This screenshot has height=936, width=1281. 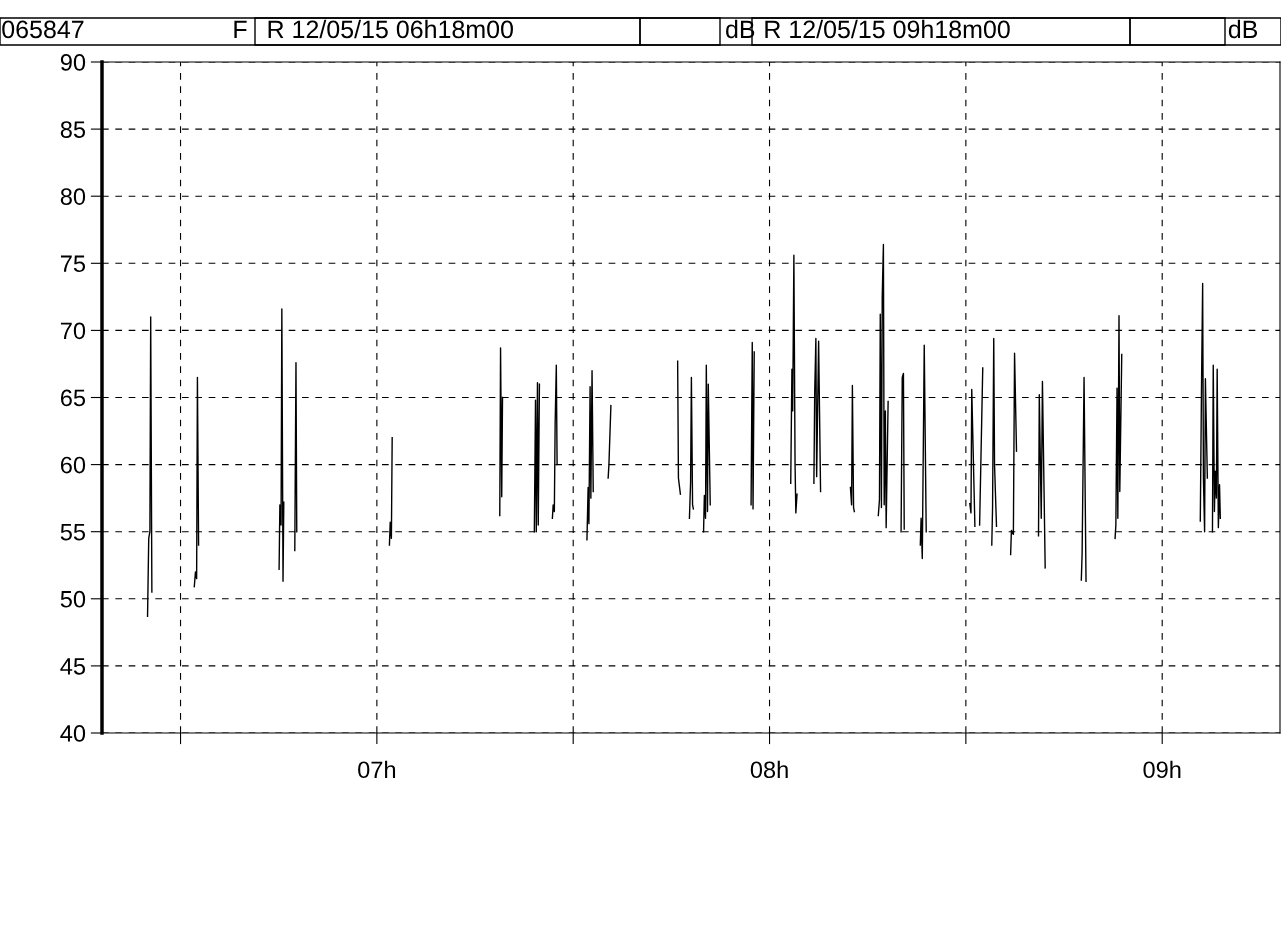 I want to click on y-tick-label: 85, so click(x=73, y=129).